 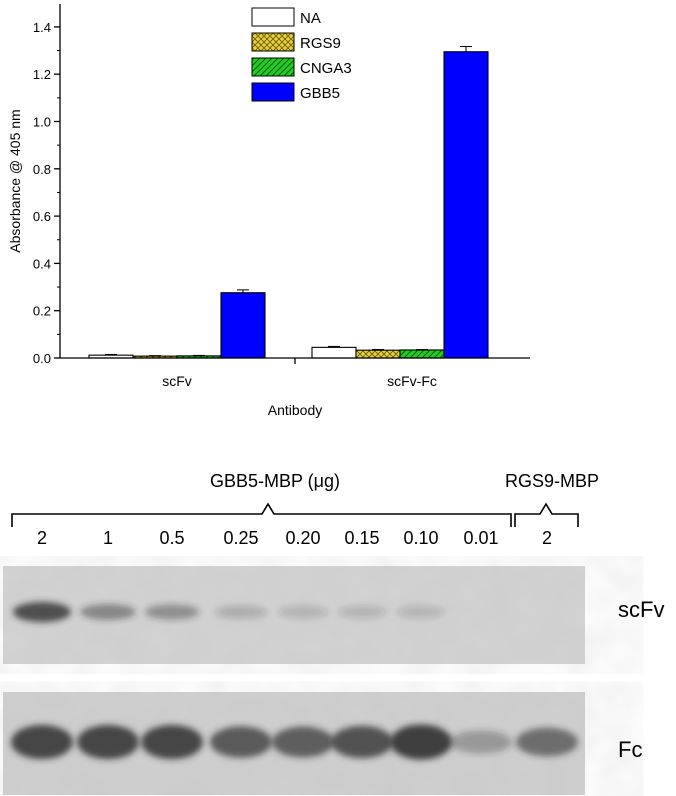 What do you see at coordinates (630, 749) in the screenshot?
I see `blot-row-label-fc: Fc` at bounding box center [630, 749].